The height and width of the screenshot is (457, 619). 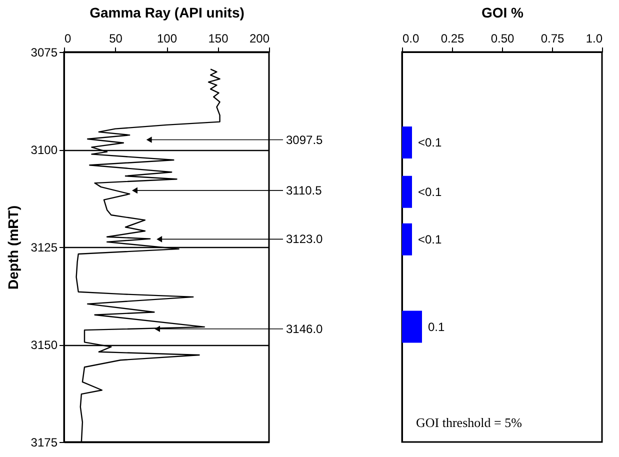 I want to click on x-tick-label: 0.25, so click(x=452, y=39).